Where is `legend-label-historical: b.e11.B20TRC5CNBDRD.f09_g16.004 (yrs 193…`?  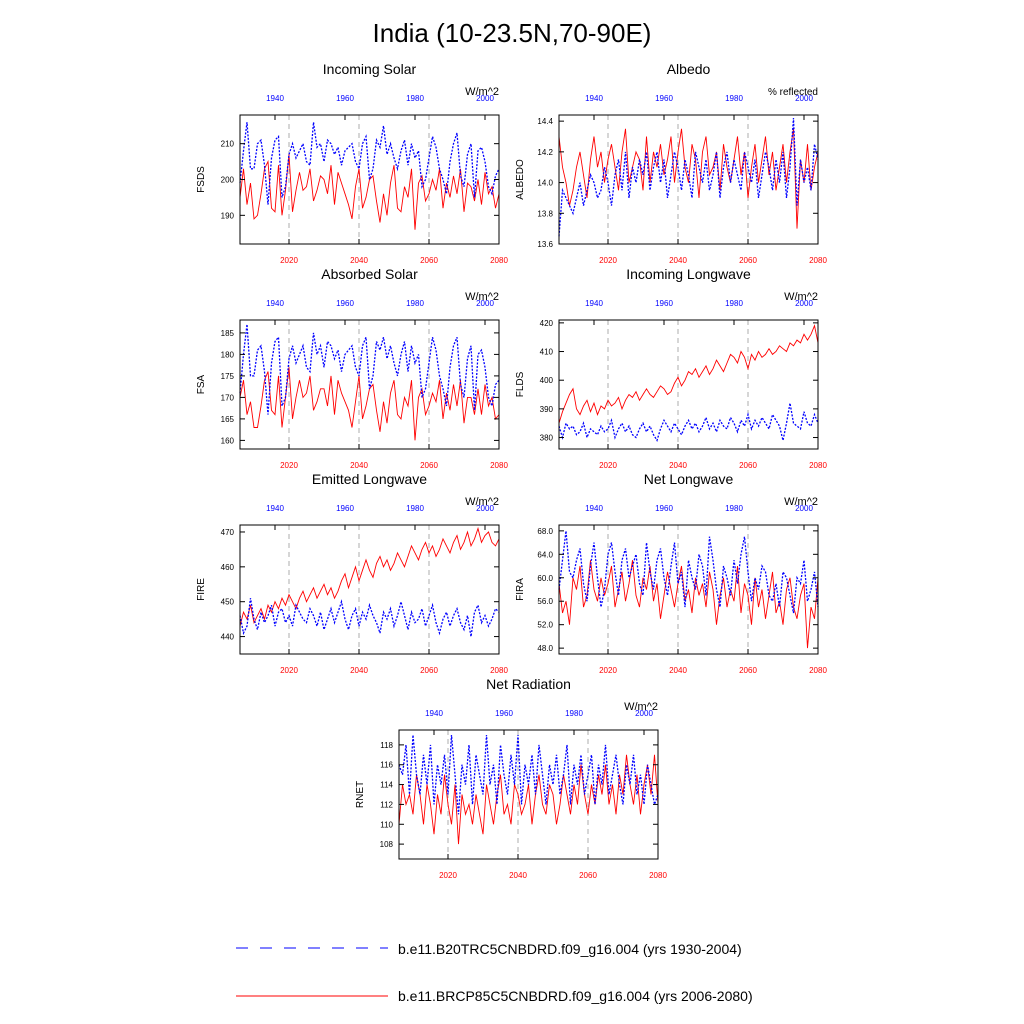
legend-label-historical: b.e11.B20TRC5CNBDRD.f09_g16.004 (yrs 193… is located at coordinates (570, 949).